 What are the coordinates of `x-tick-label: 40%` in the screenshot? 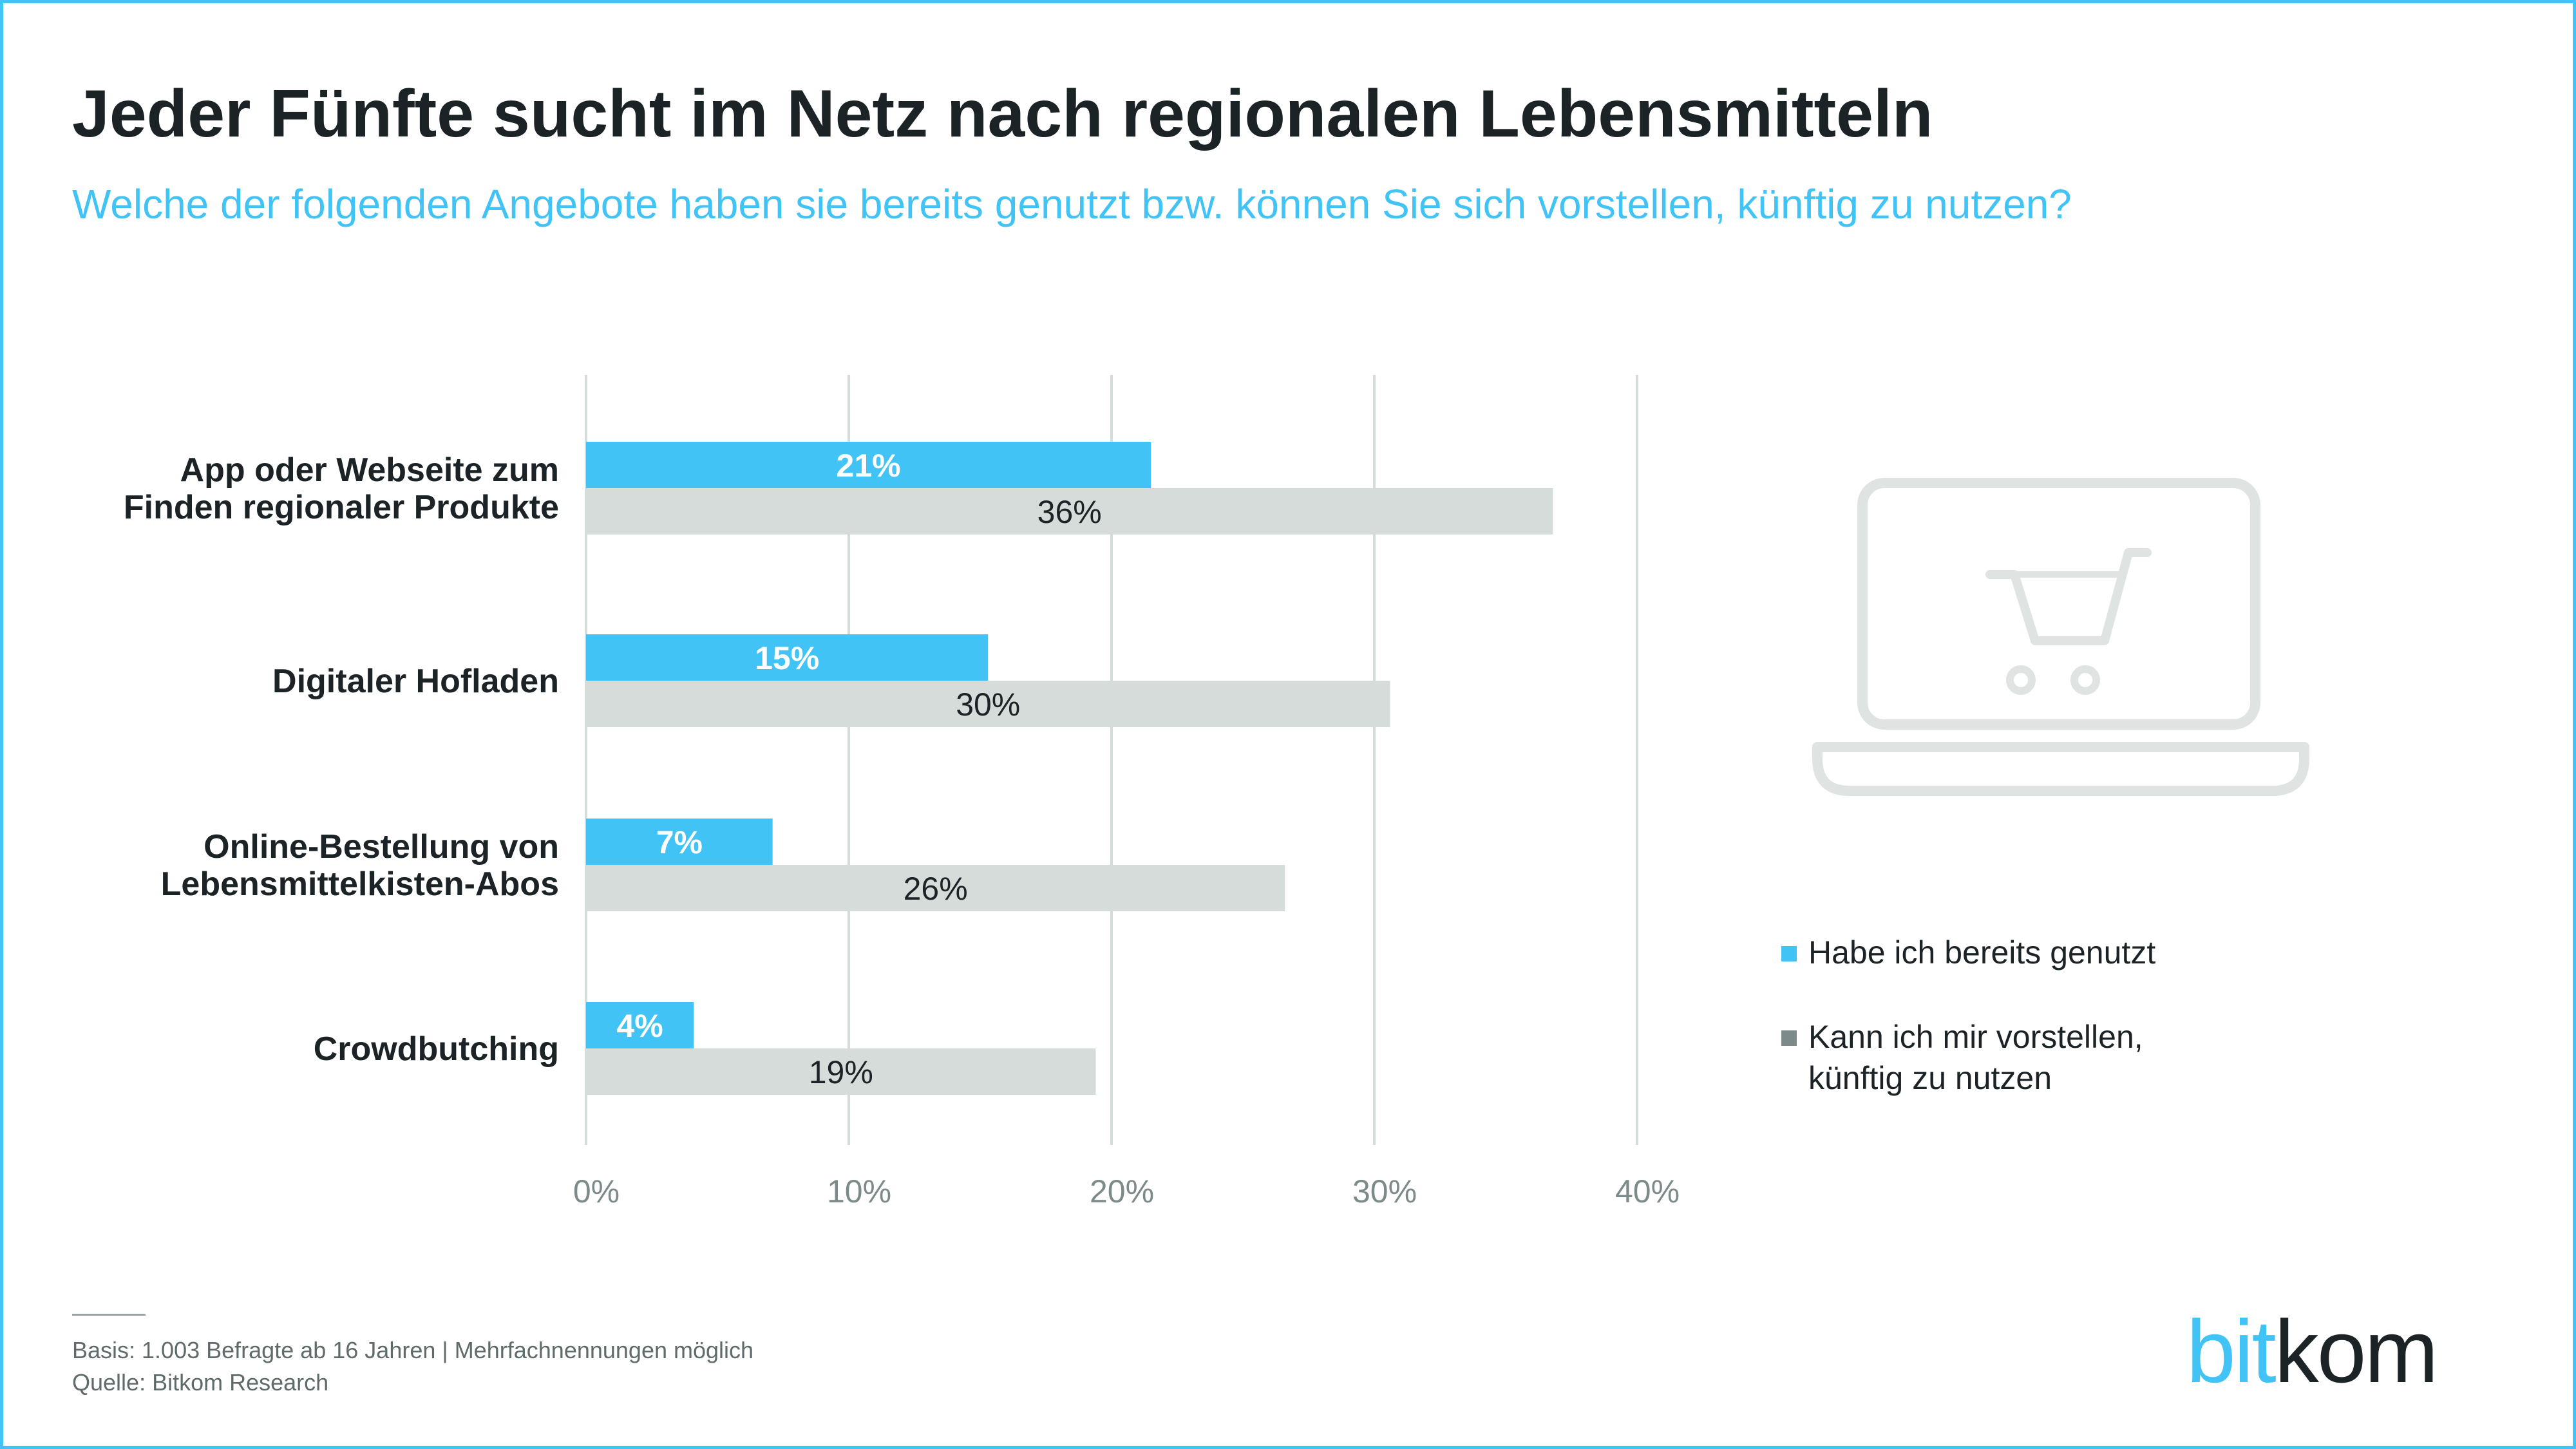 It's located at (1647, 1191).